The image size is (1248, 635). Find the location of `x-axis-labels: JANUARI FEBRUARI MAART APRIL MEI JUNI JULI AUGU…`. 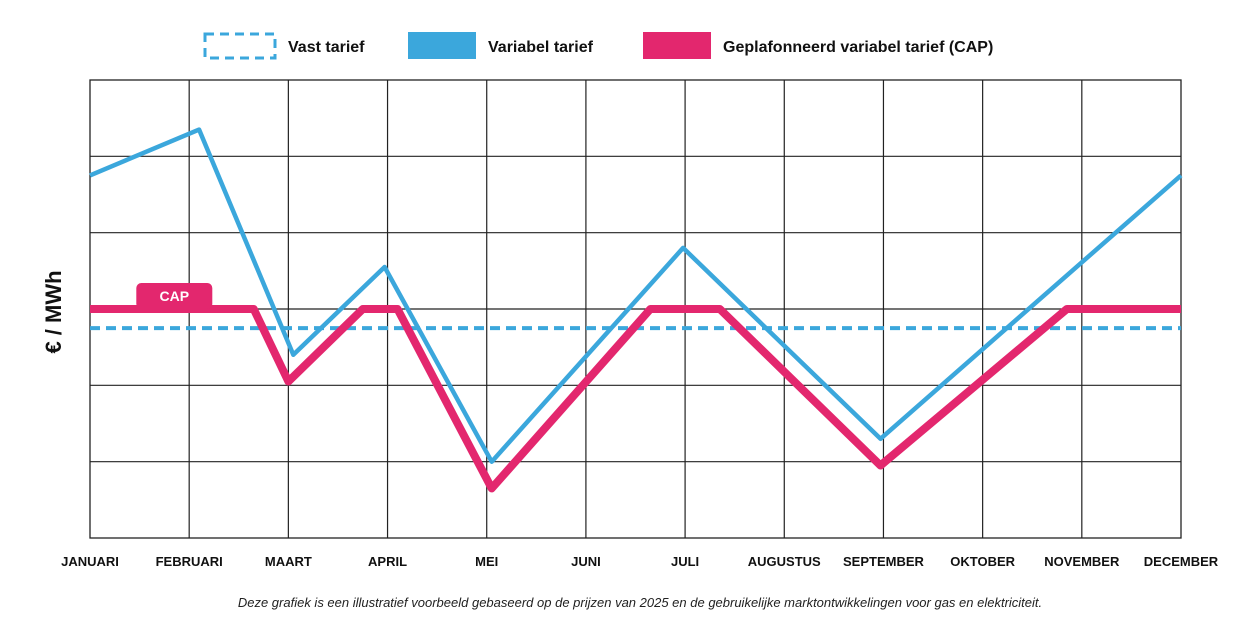

x-axis-labels: JANUARI FEBRUARI MAART APRIL MEI JUNI JULI AUGU… is located at coordinates (640, 561).